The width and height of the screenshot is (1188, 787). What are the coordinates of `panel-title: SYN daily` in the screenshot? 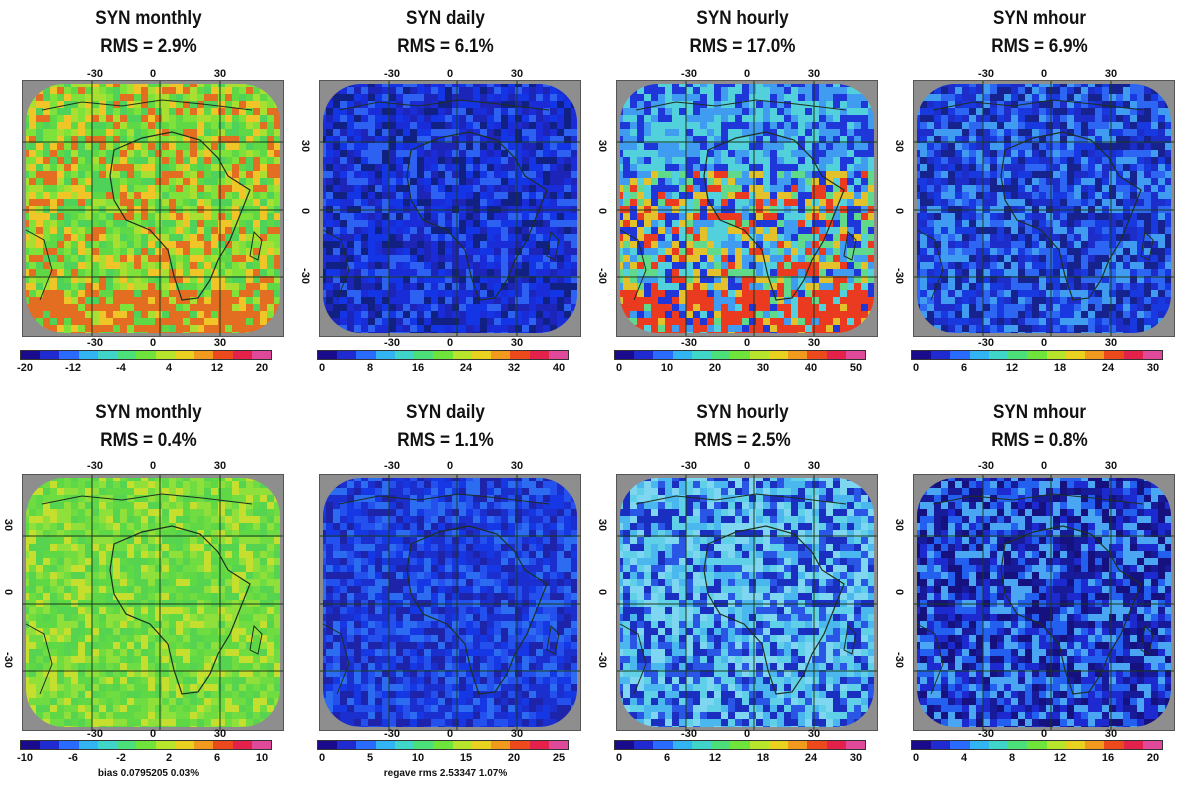 It's located at (445, 412).